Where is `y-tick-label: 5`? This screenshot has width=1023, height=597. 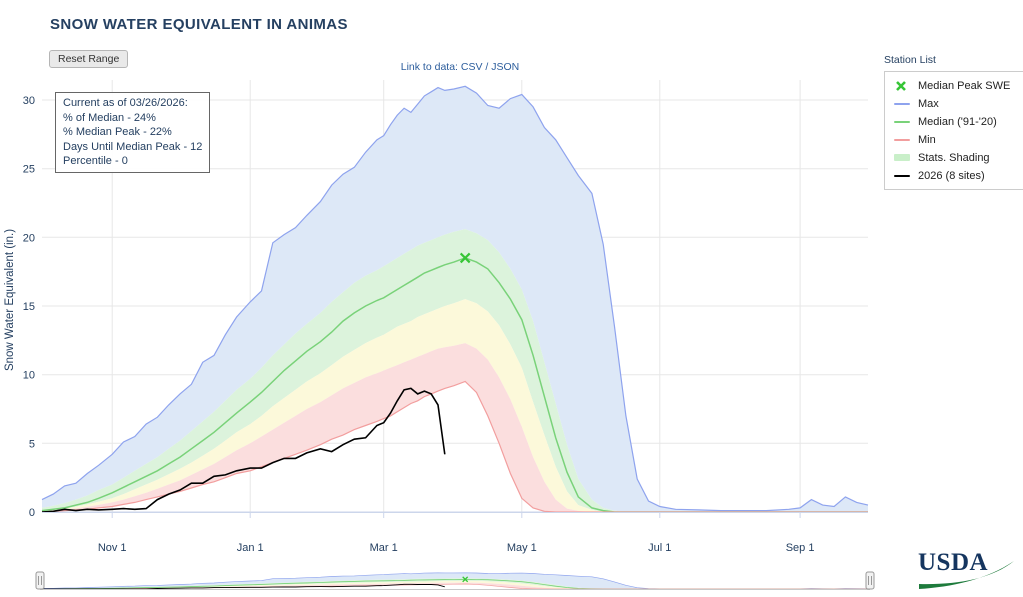
y-tick-label: 5 is located at coordinates (32, 444).